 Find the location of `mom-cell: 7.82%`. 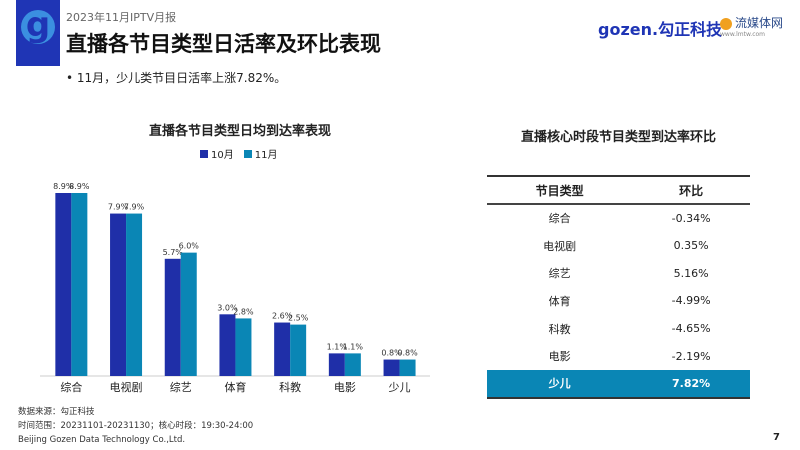

mom-cell: 7.82% is located at coordinates (691, 384).